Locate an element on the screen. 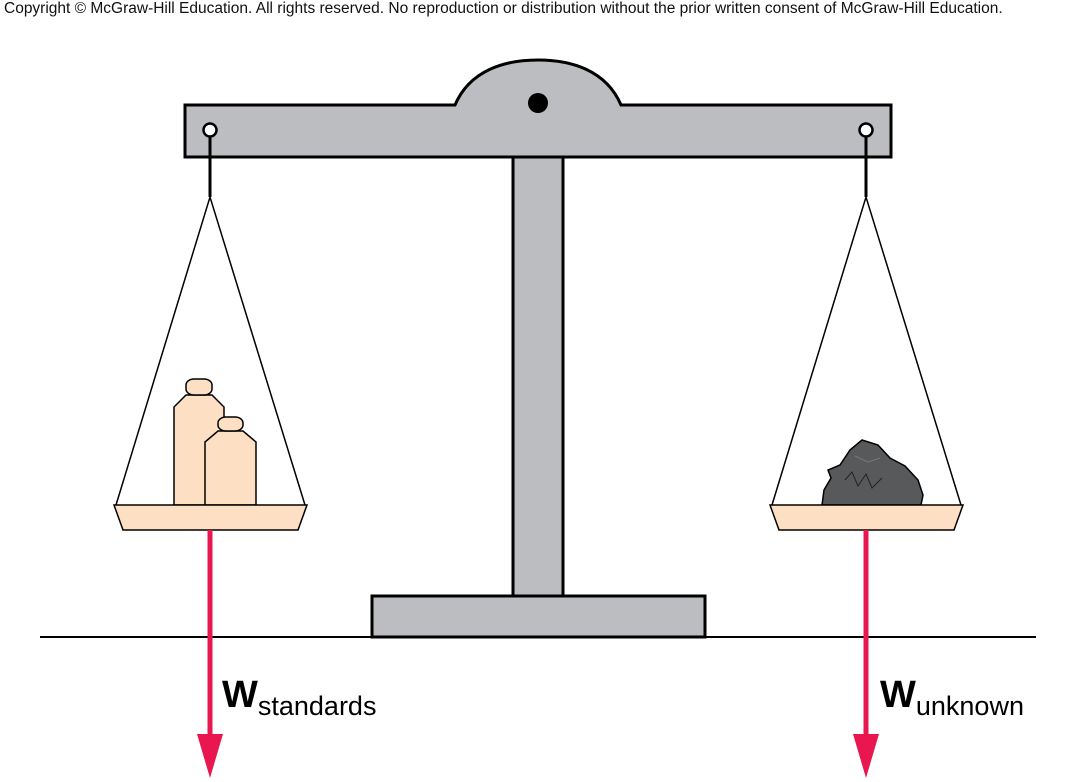  label-w-standards: Wstandards is located at coordinates (299, 697).